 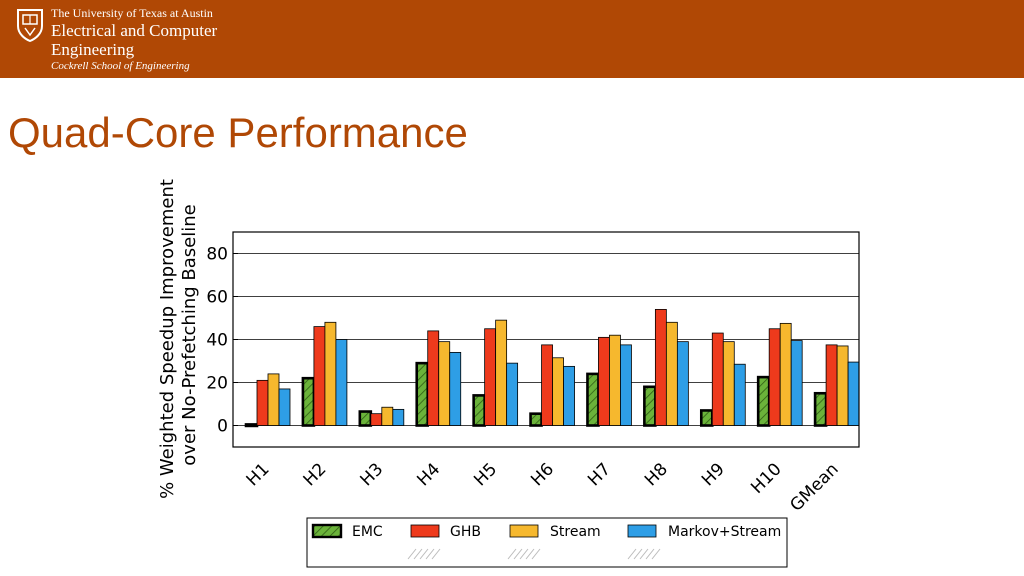 What do you see at coordinates (308, 401) in the screenshot?
I see `bar-emc-h2` at bounding box center [308, 401].